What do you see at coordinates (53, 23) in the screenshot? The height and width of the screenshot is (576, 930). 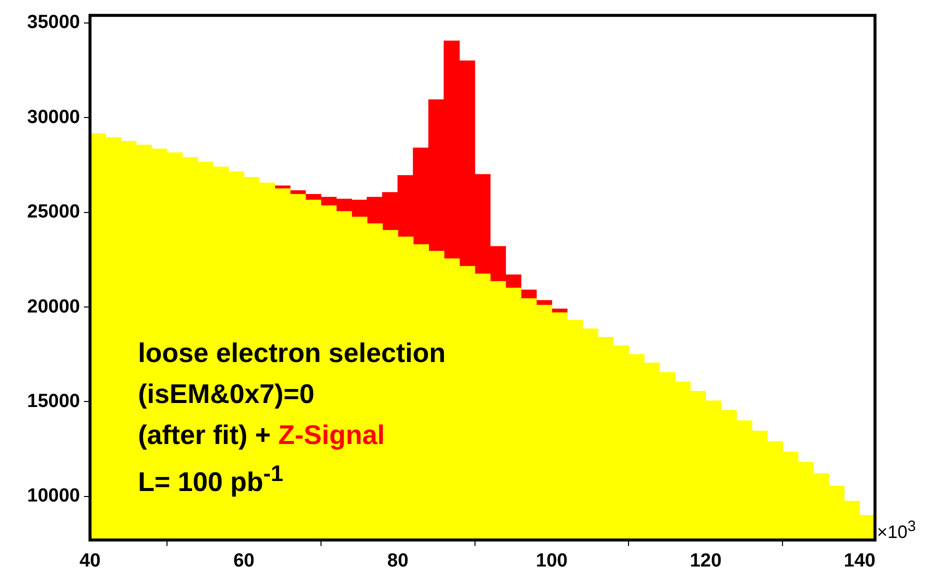 I see `y-tick-label: 35000` at bounding box center [53, 23].